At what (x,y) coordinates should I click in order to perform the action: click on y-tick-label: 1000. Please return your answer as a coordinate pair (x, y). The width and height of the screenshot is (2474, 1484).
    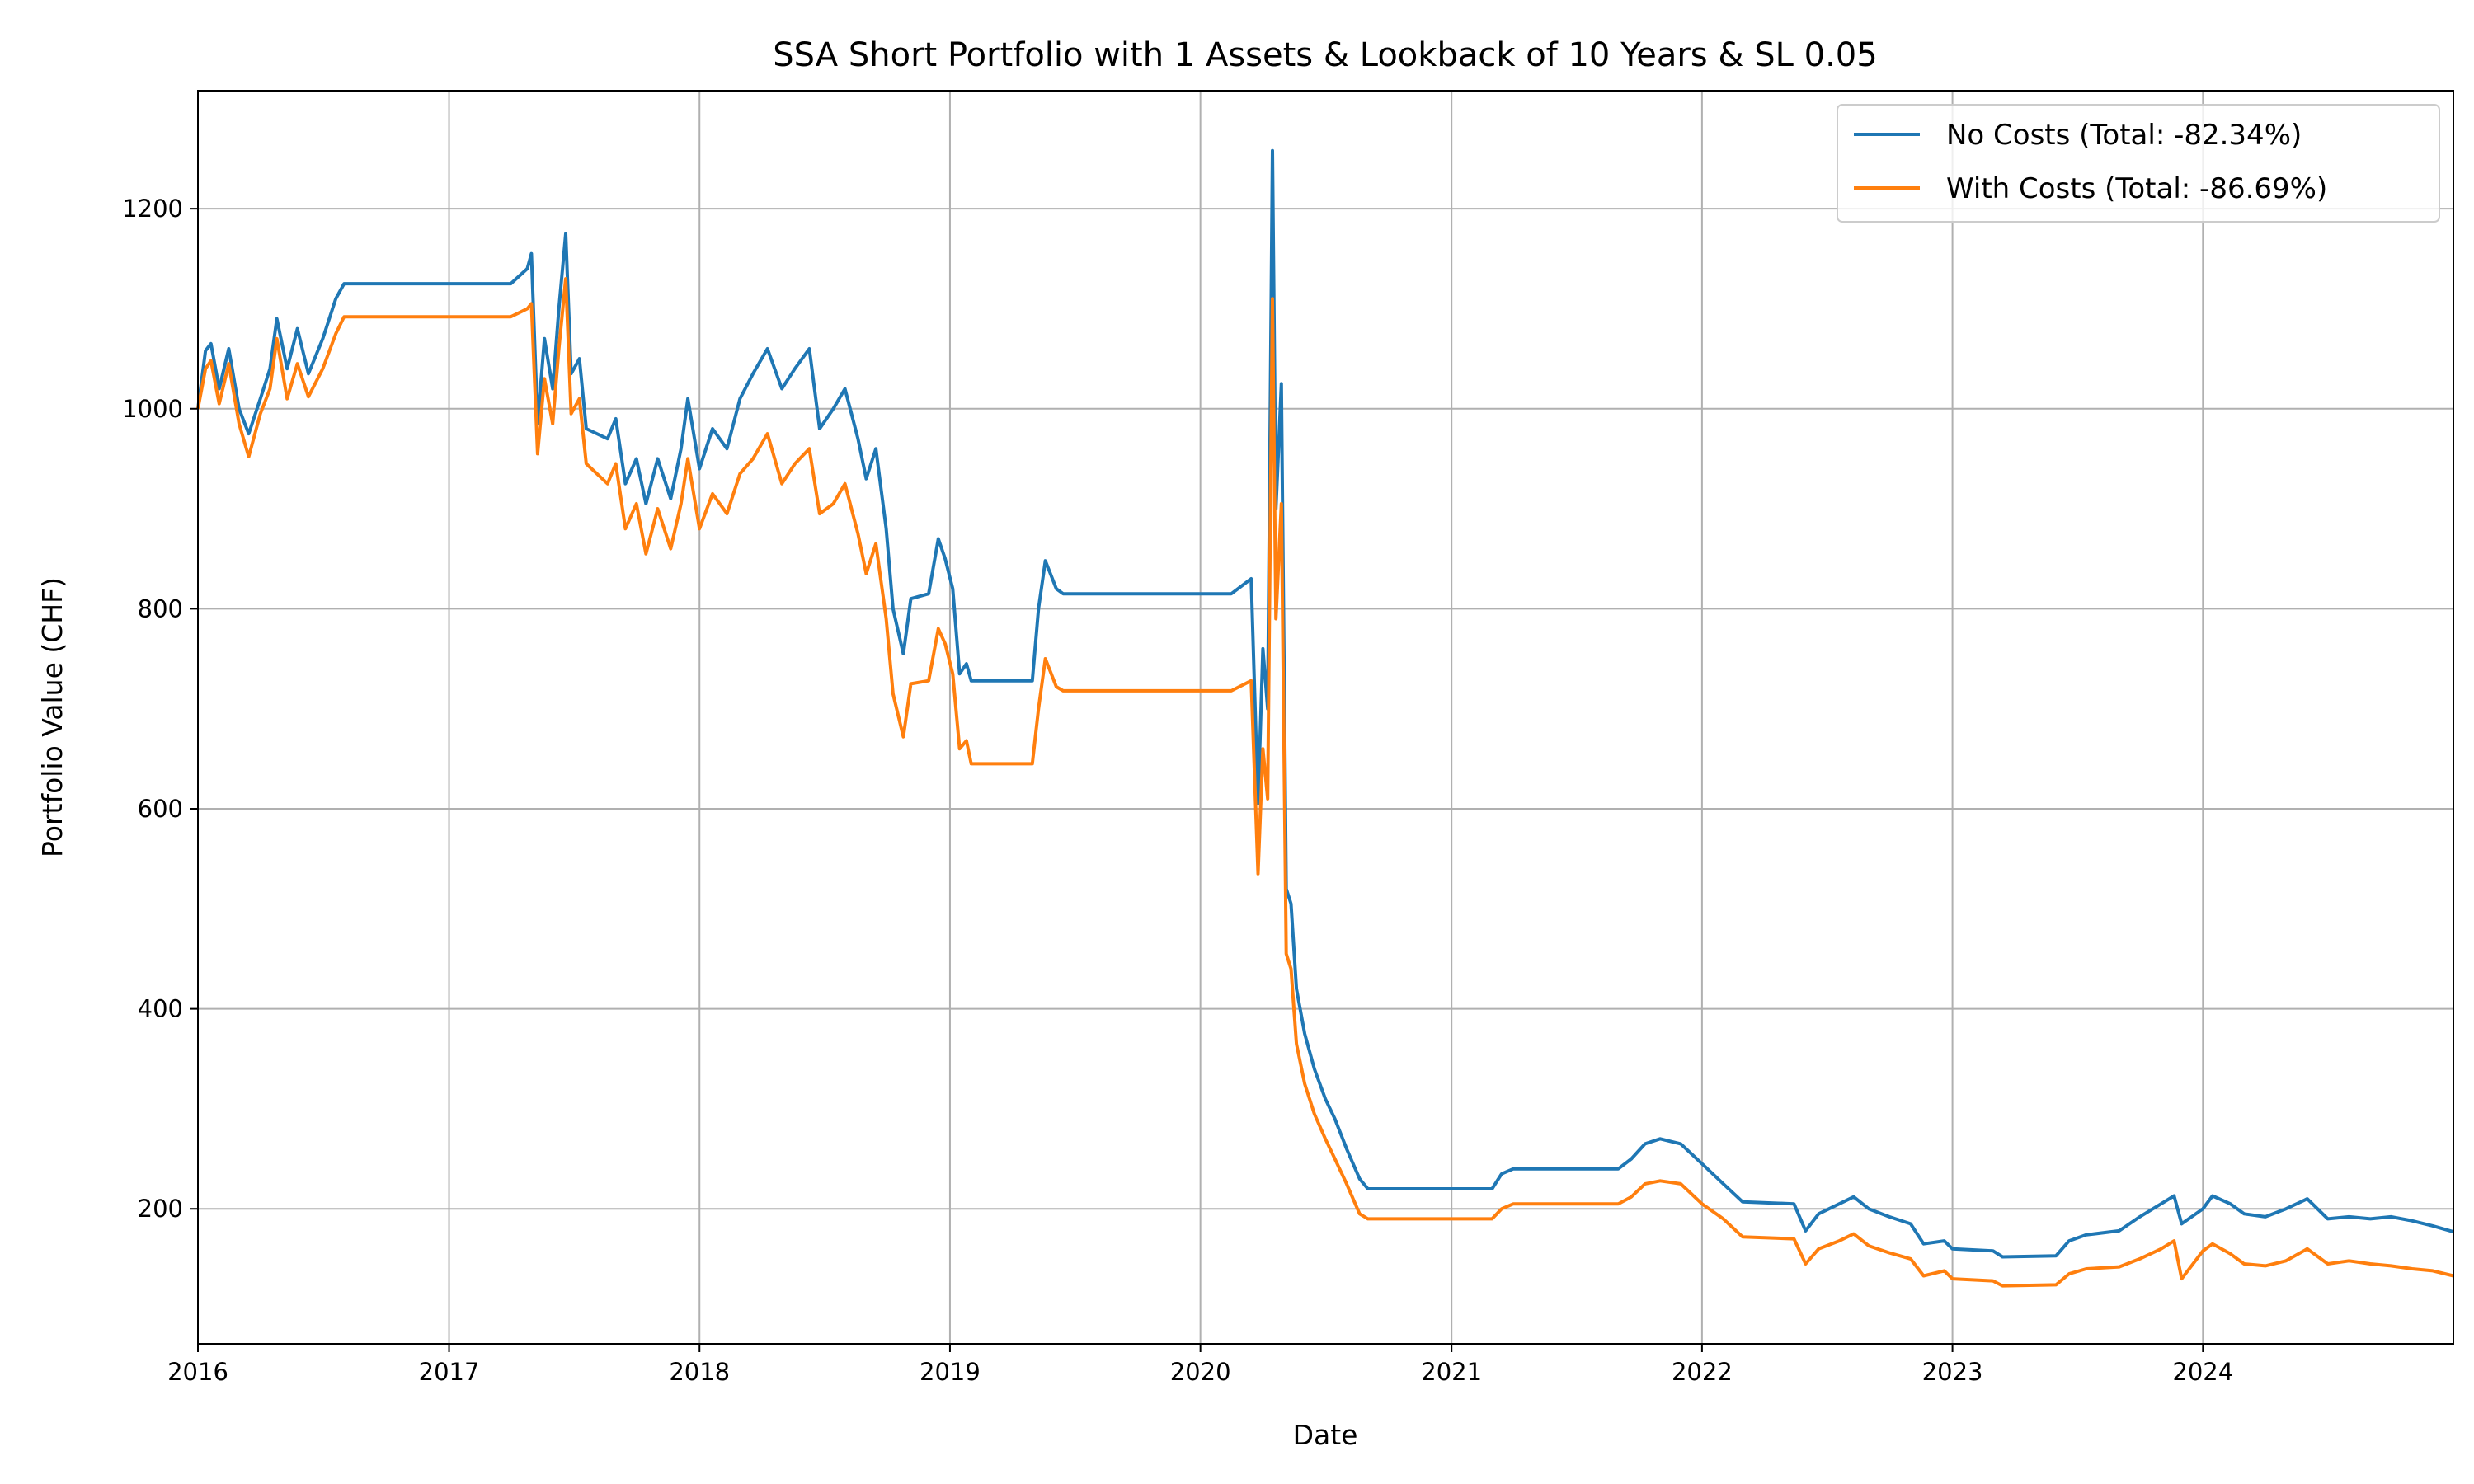
    Looking at the image, I should click on (152, 409).